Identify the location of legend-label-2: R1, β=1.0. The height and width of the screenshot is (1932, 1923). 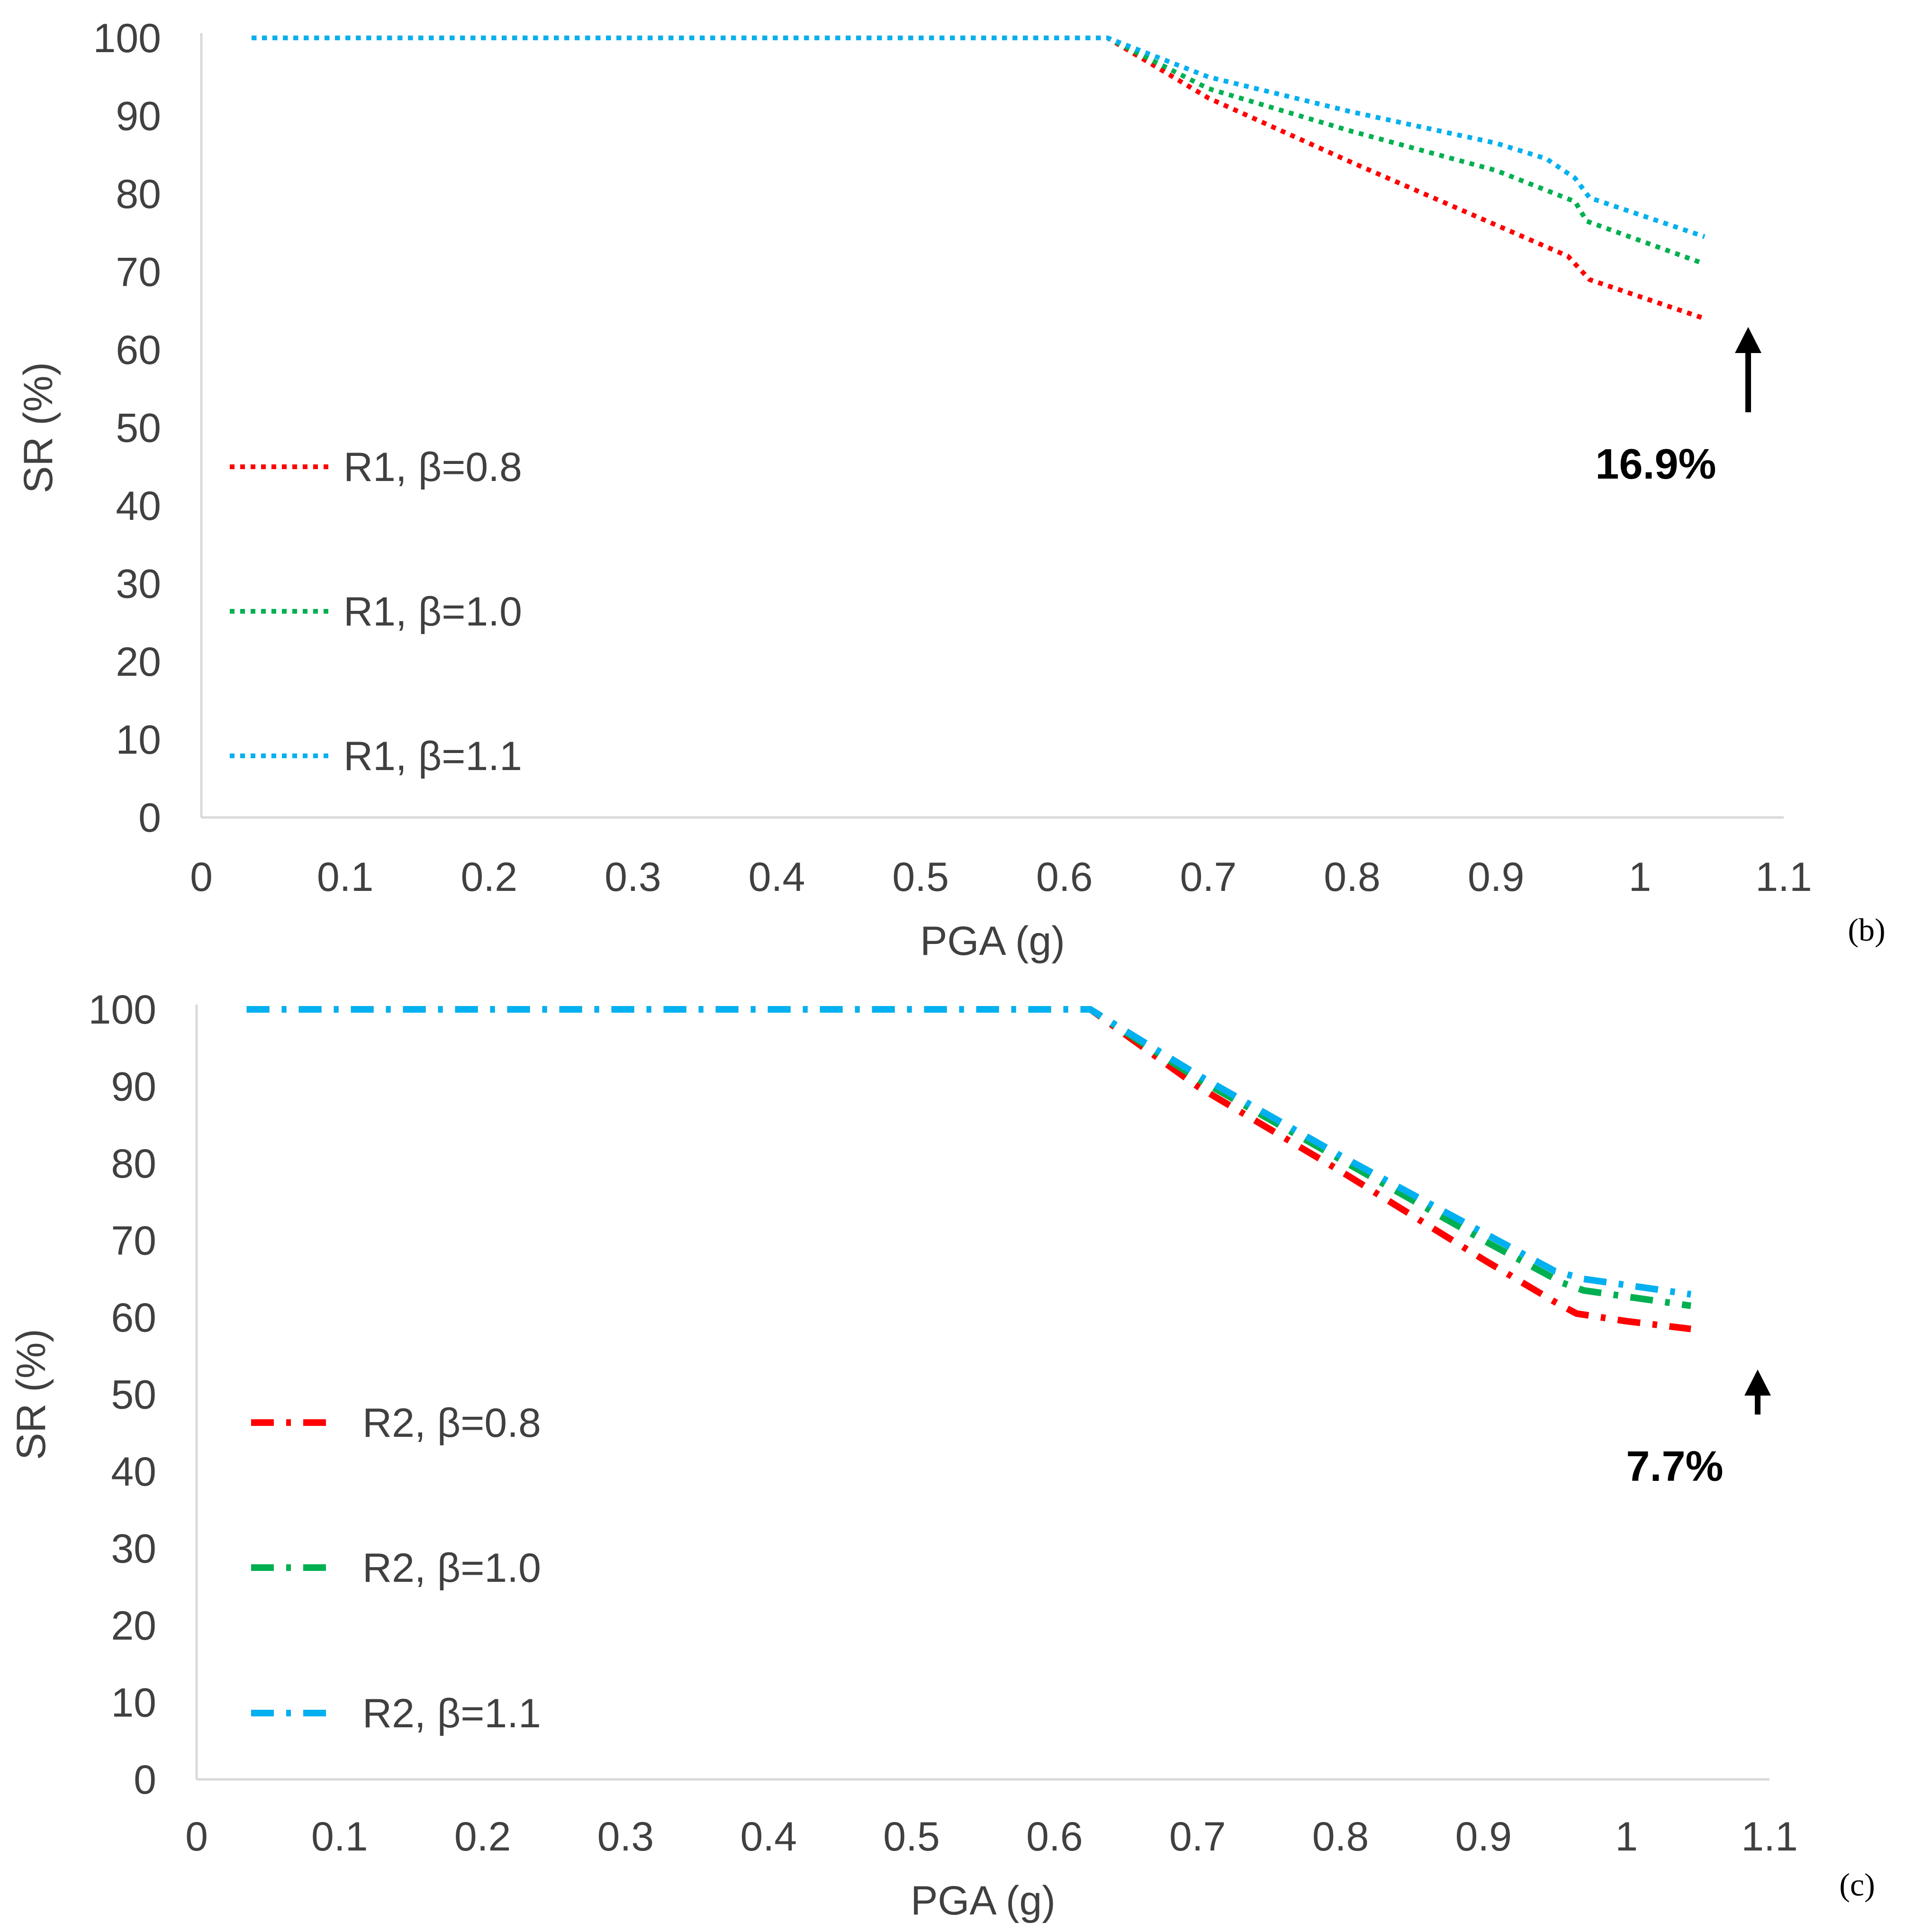
(433, 612).